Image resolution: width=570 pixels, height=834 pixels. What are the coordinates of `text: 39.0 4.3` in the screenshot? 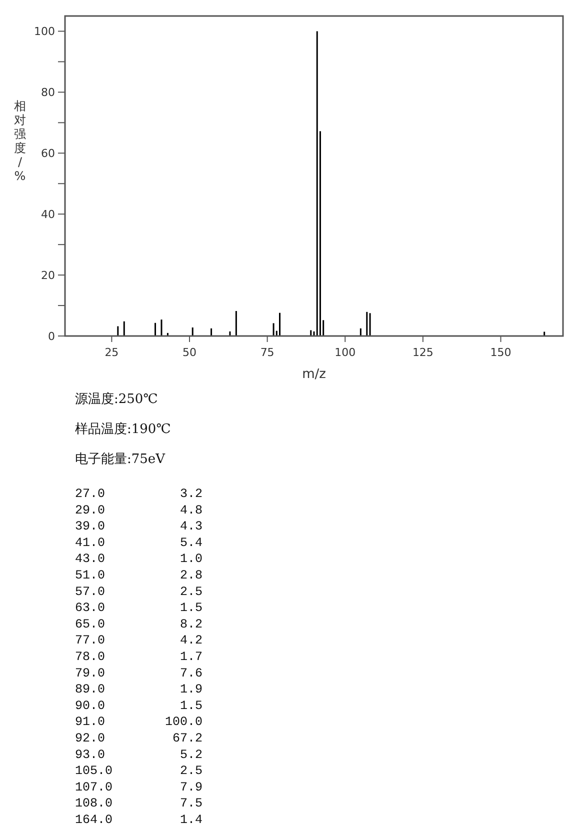 It's located at (139, 527).